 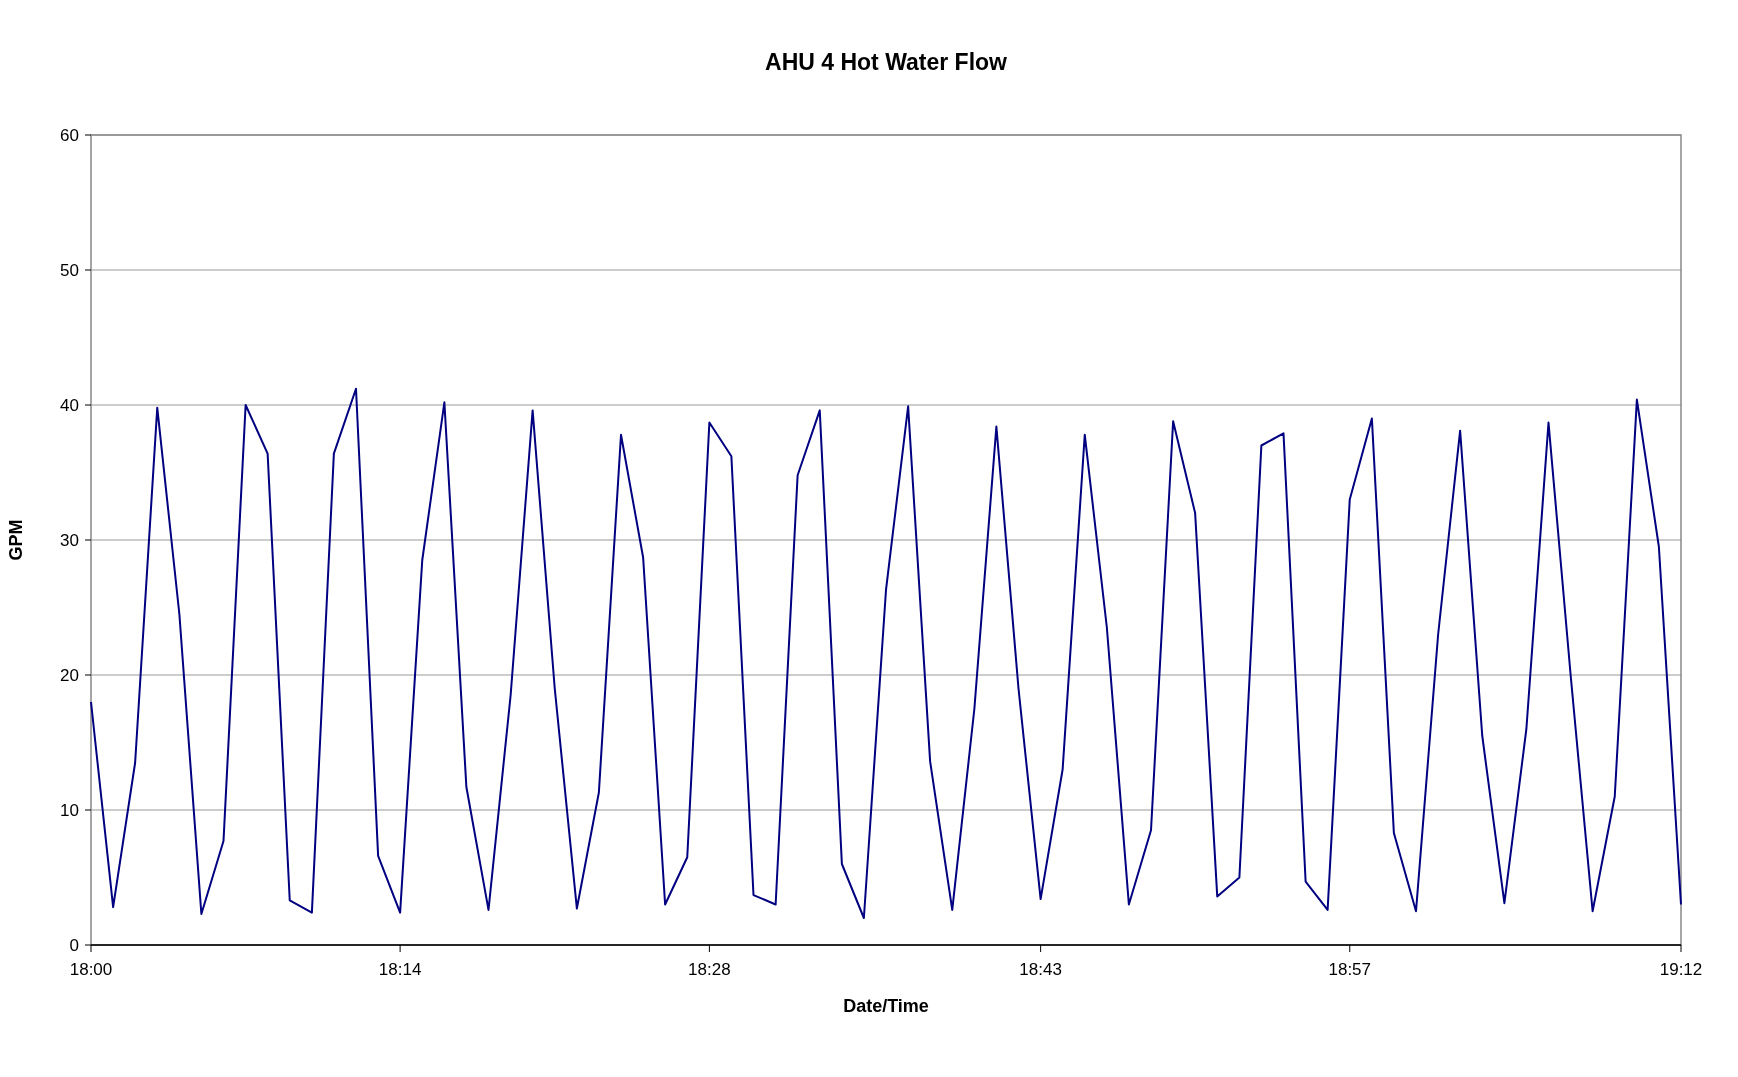 I want to click on y-tick-label: 50, so click(x=69, y=270).